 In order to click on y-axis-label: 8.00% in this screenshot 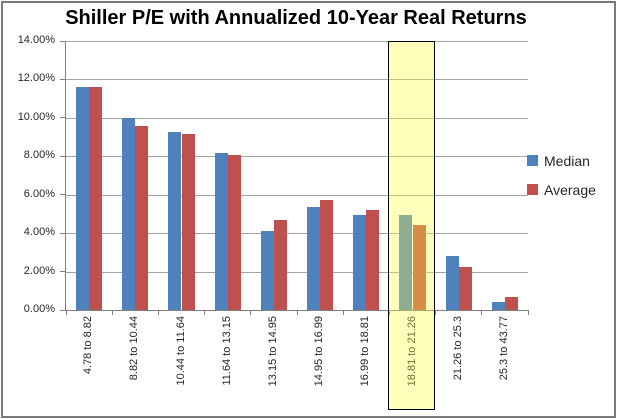, I will do `click(39, 155)`.